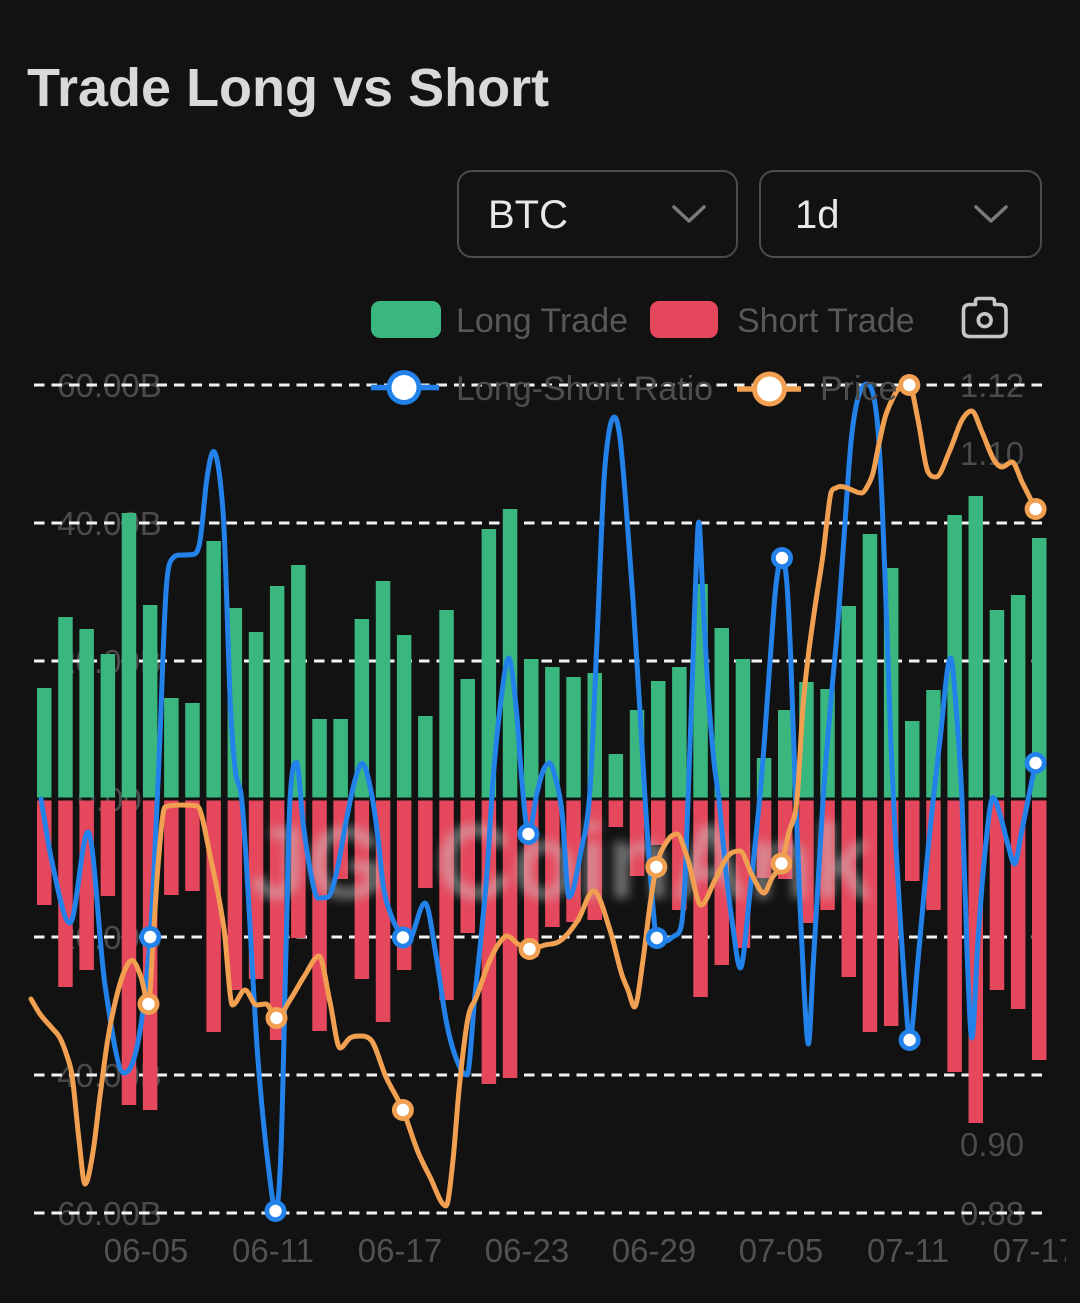 This screenshot has width=1080, height=1303. What do you see at coordinates (288, 88) in the screenshot?
I see `svg-text: Trade Long vs Short` at bounding box center [288, 88].